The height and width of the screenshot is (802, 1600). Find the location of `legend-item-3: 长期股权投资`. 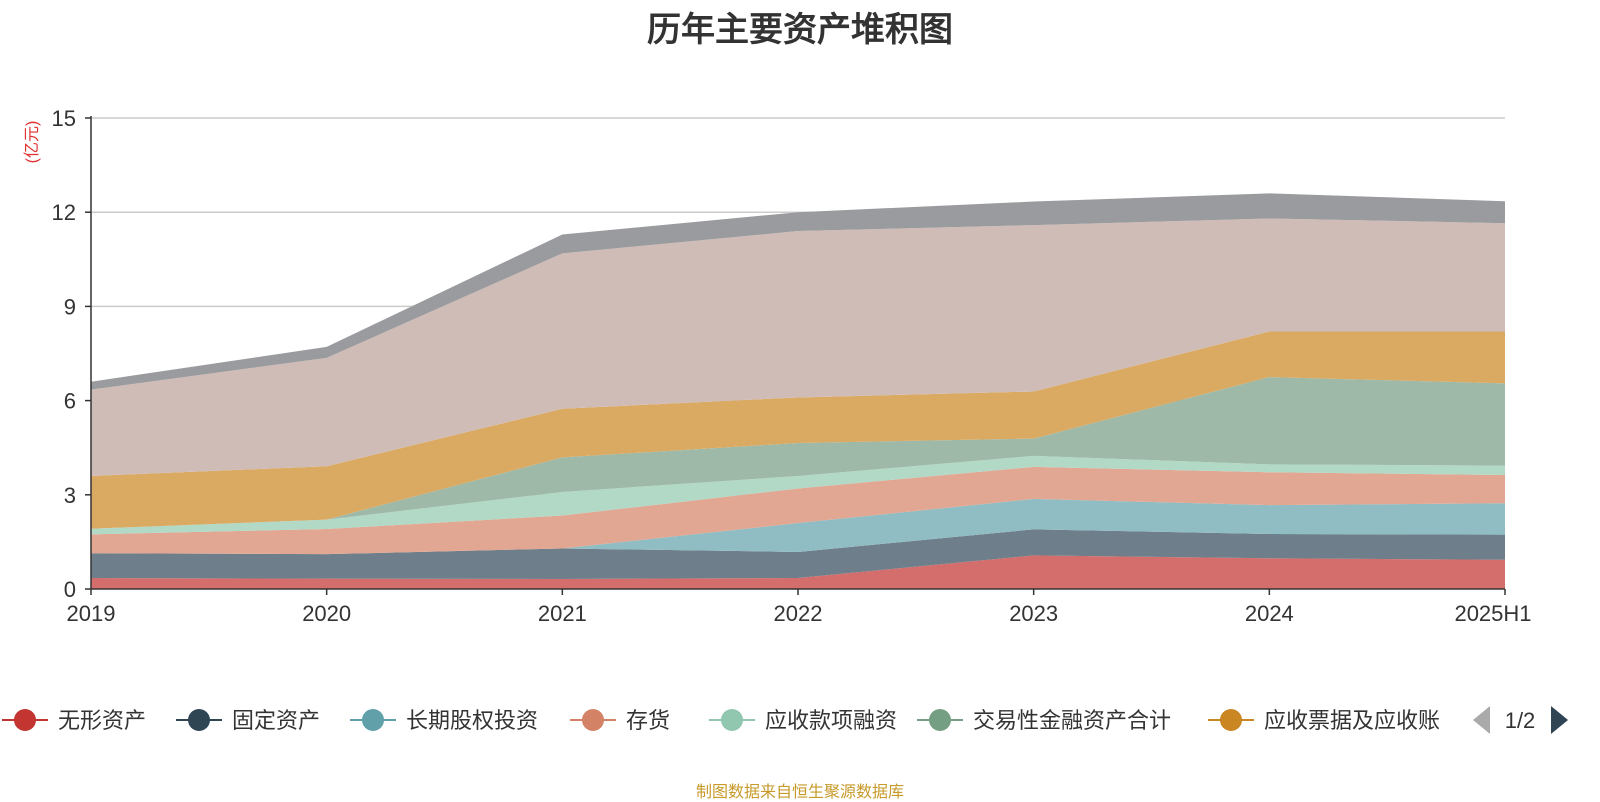

legend-item-3: 长期股权投资 is located at coordinates (444, 720).